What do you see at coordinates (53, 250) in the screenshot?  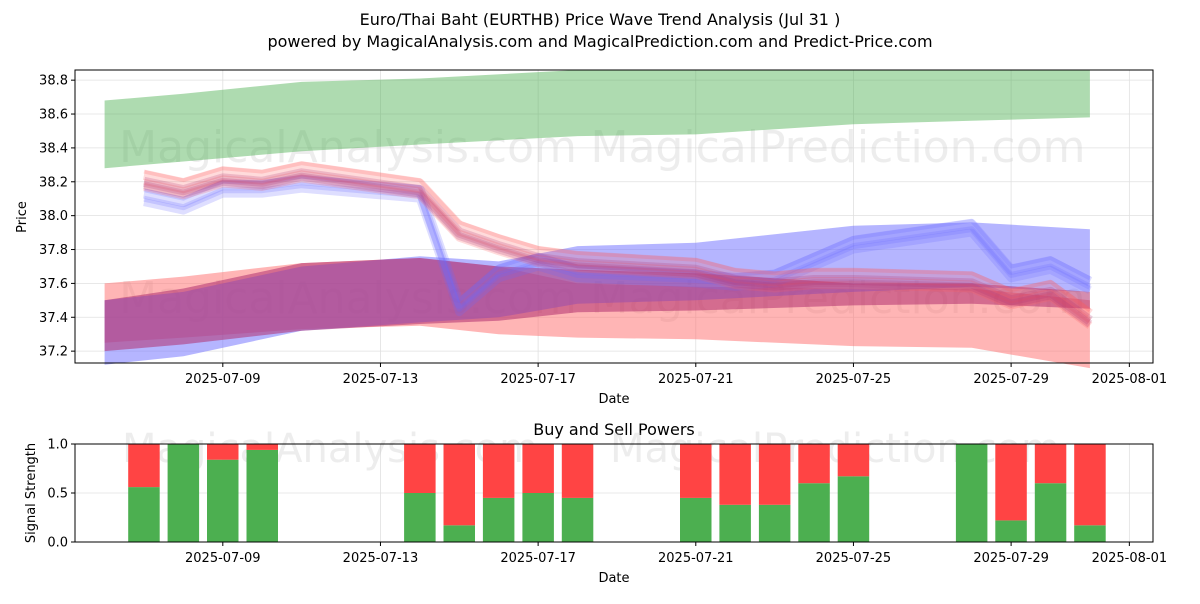 I see `price-y-tick-label: 37.8` at bounding box center [53, 250].